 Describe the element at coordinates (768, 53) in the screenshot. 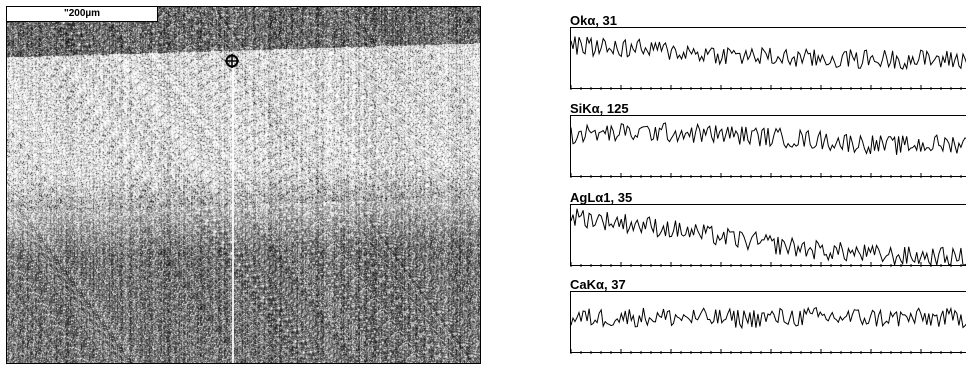

I see `profile-trace-o` at that location.